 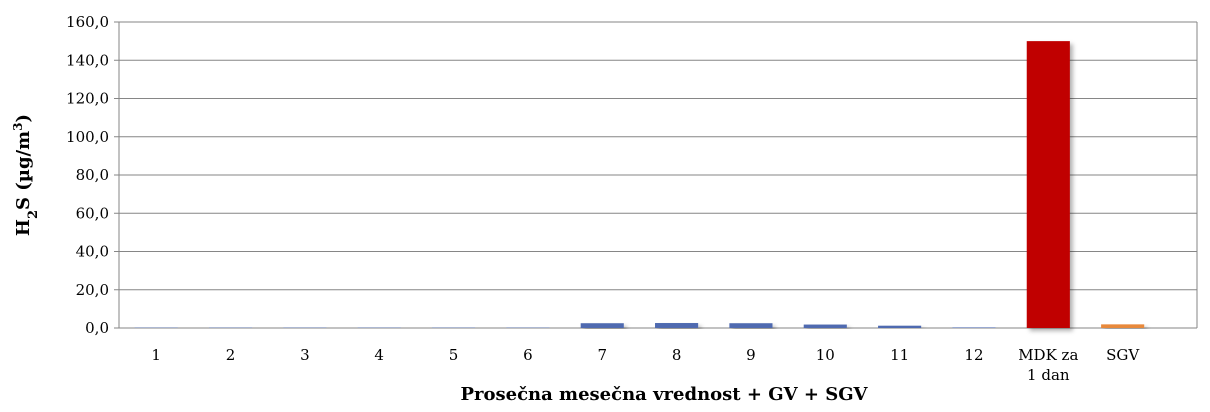 I want to click on x-tick-label: MDK za 1 dan, so click(x=1048, y=365).